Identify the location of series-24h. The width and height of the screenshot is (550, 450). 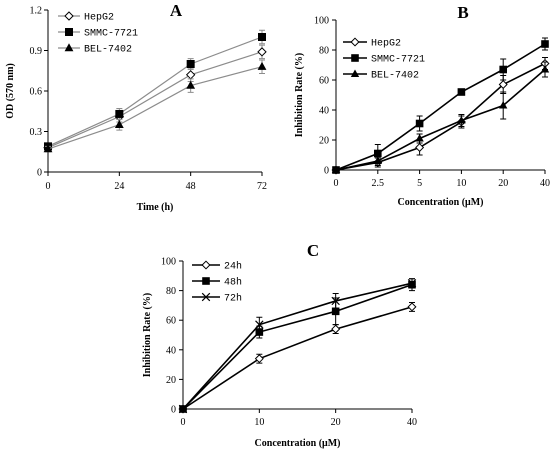
(297, 357).